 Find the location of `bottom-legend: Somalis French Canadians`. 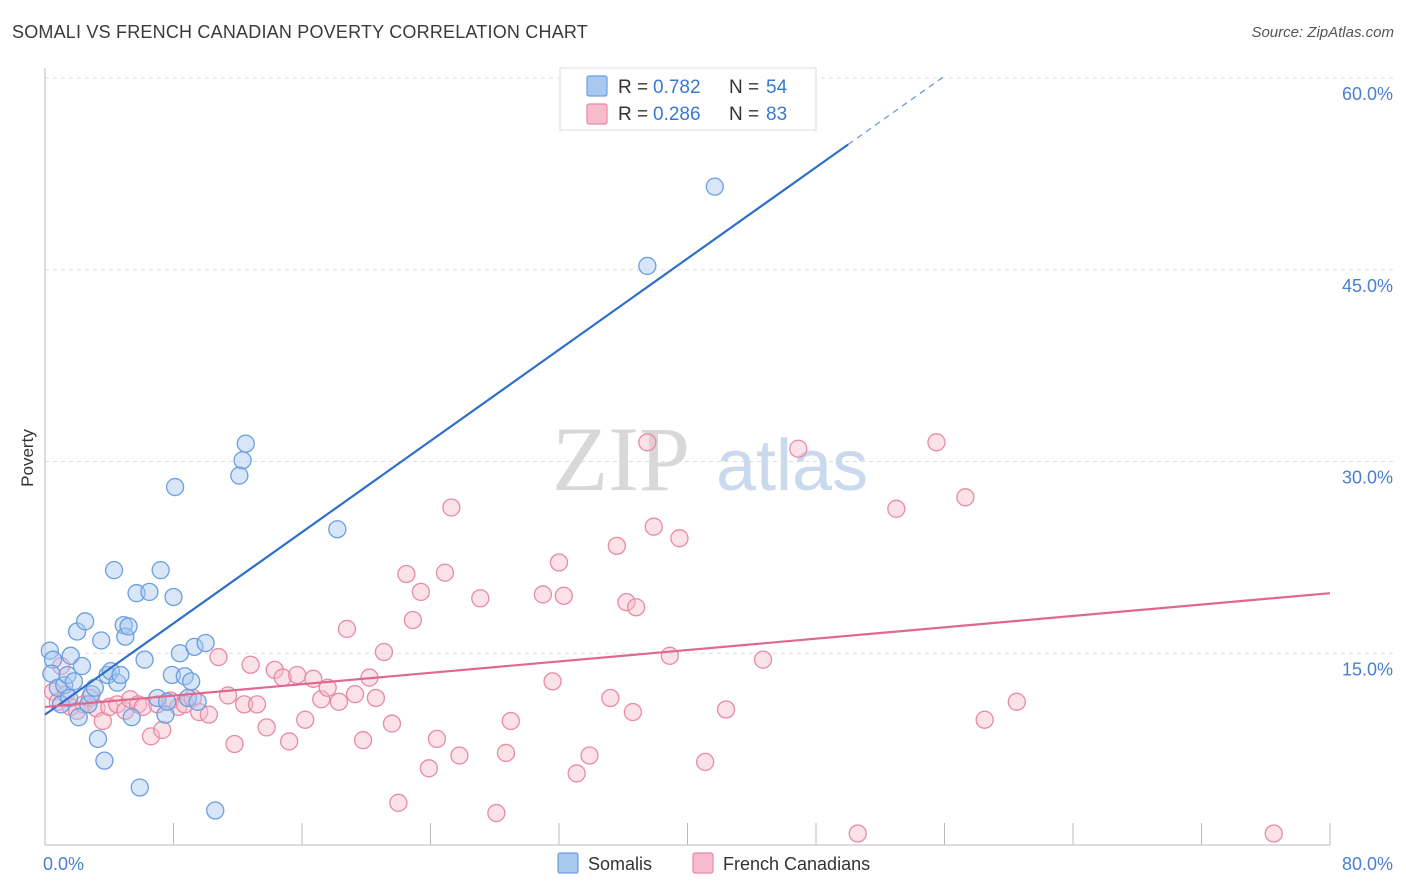

bottom-legend: Somalis French Canadians is located at coordinates (713, 863).